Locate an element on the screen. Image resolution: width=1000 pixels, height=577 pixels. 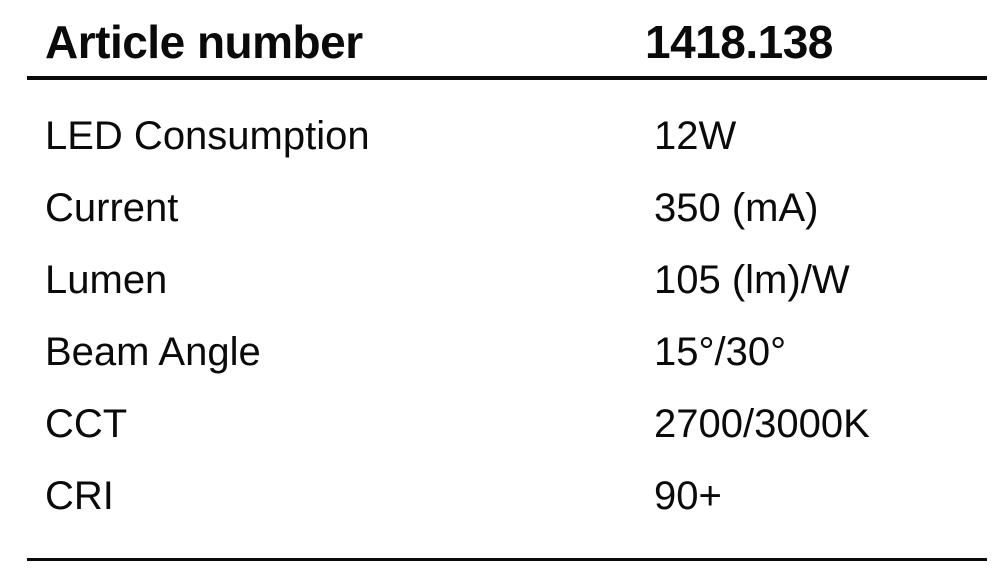
spec-label: Lumen is located at coordinates (106, 280).